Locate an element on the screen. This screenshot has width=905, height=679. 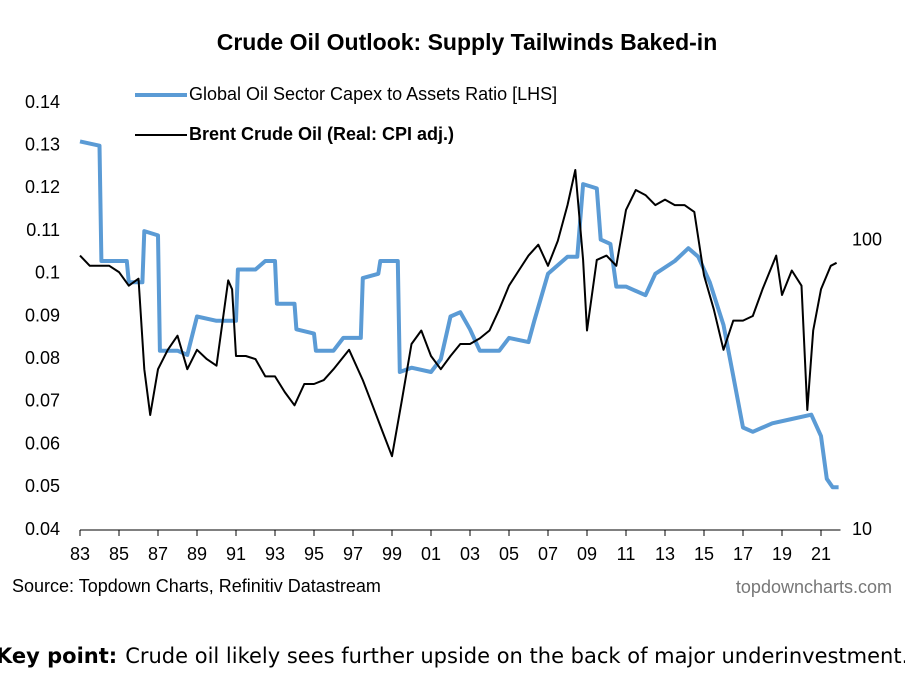
y-tick-label: 0.08 is located at coordinates (42, 358).